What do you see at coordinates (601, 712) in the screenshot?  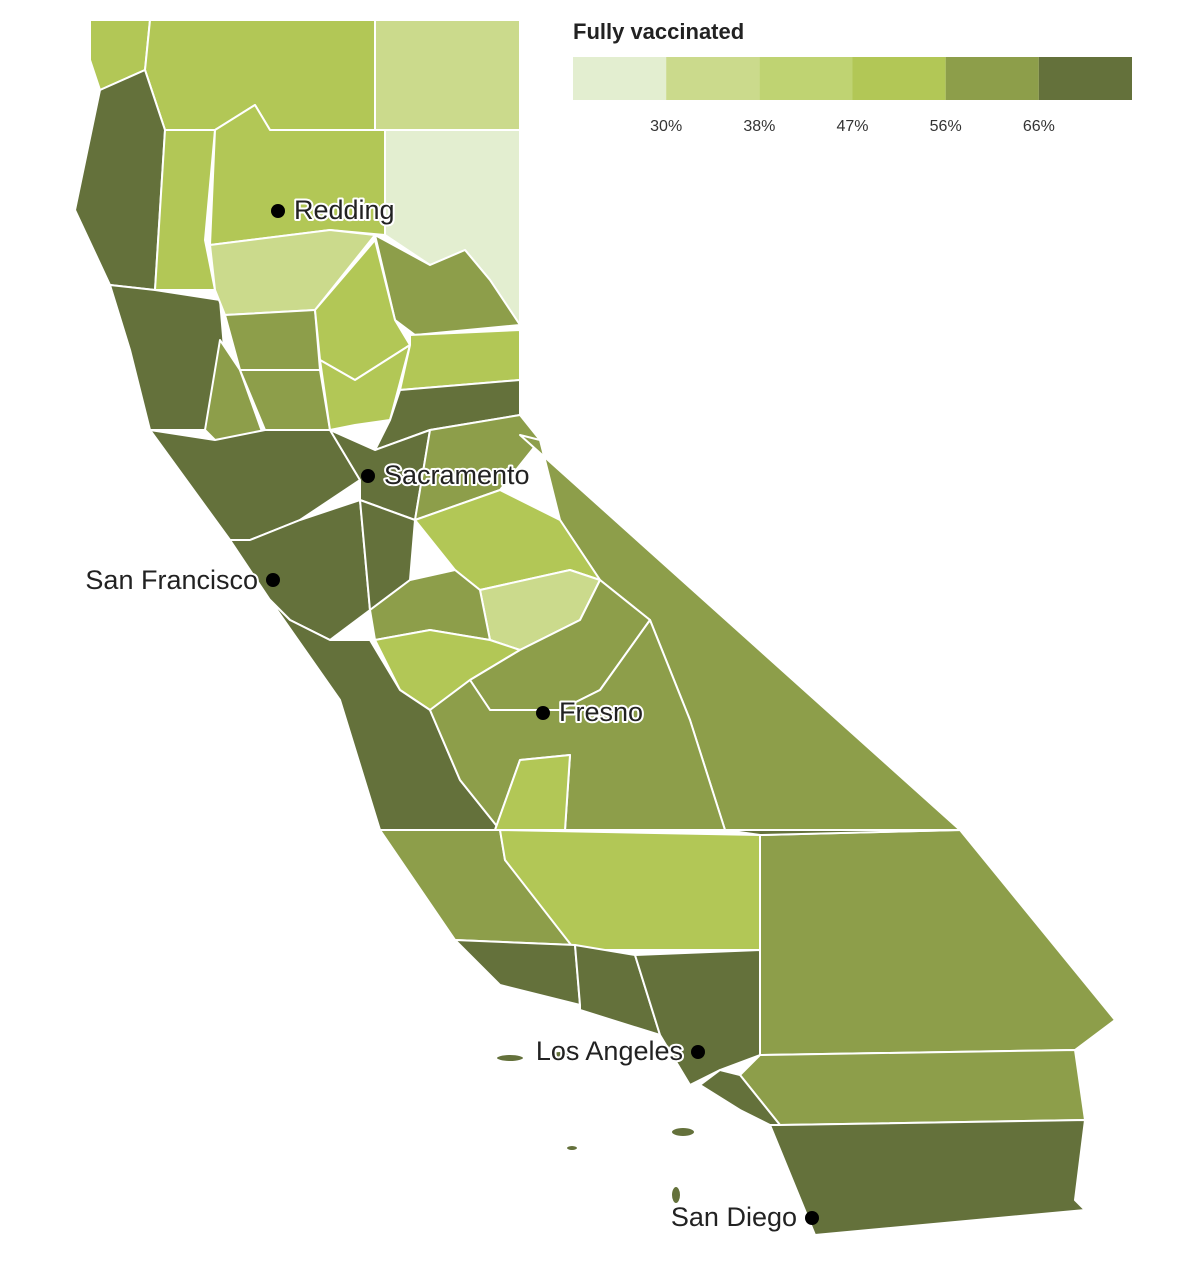 I see `city-label: Fresno` at bounding box center [601, 712].